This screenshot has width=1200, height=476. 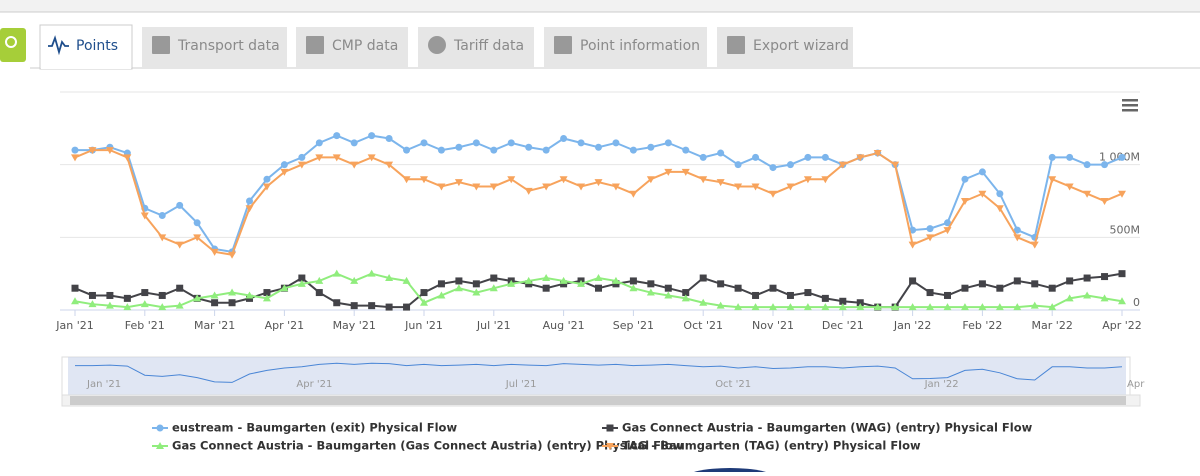 I want to click on pin, so click(x=11, y=42).